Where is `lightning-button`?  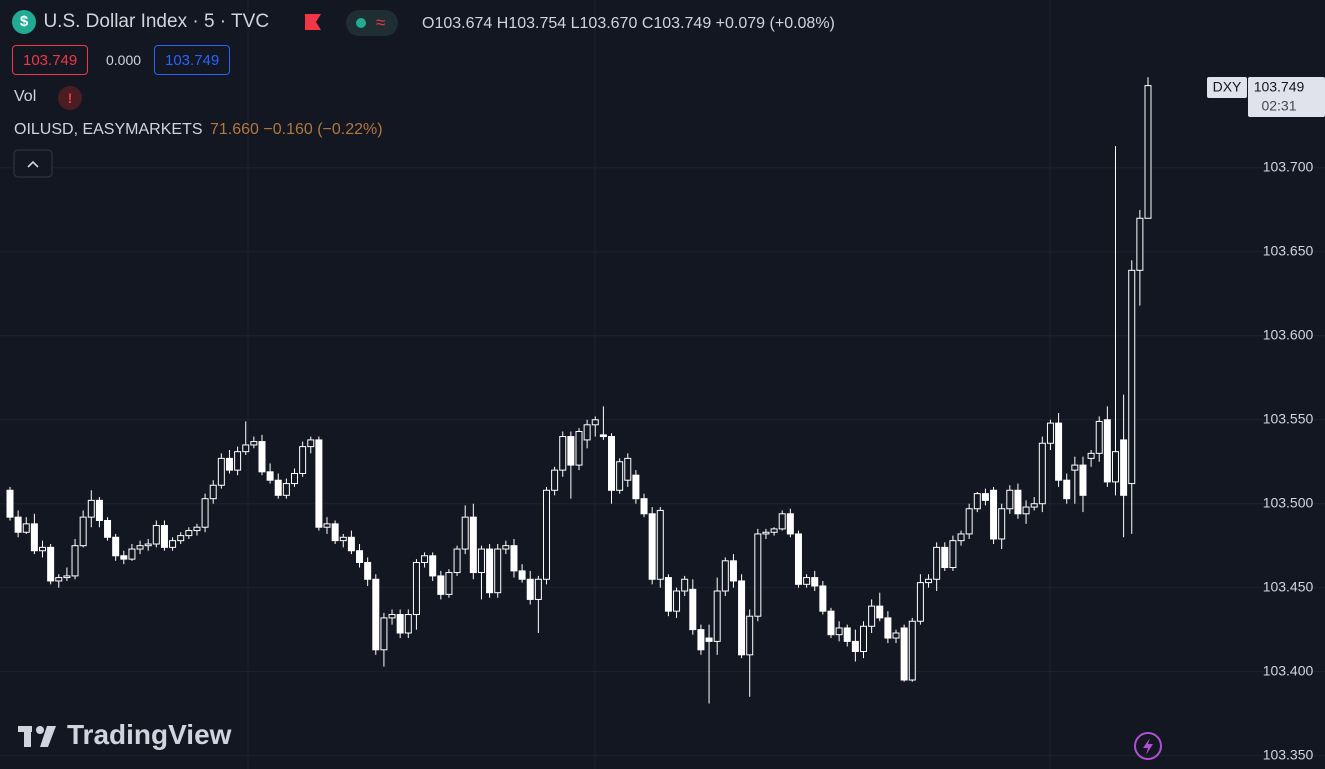
lightning-button is located at coordinates (1148, 746).